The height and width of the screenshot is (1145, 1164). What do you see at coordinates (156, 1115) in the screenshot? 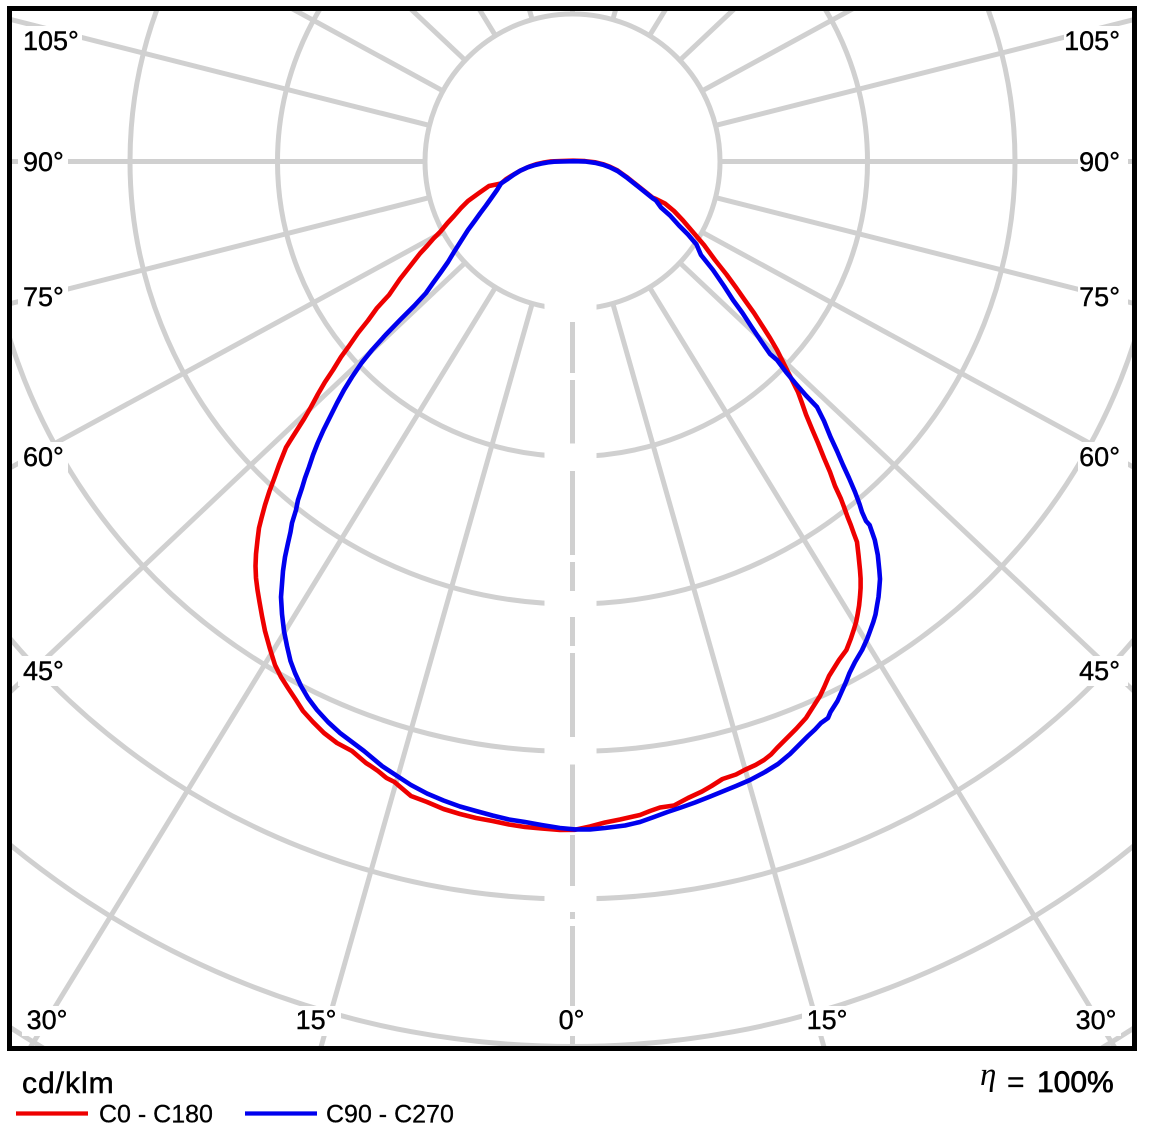
I see `svg-text: C0 - C180` at bounding box center [156, 1115].